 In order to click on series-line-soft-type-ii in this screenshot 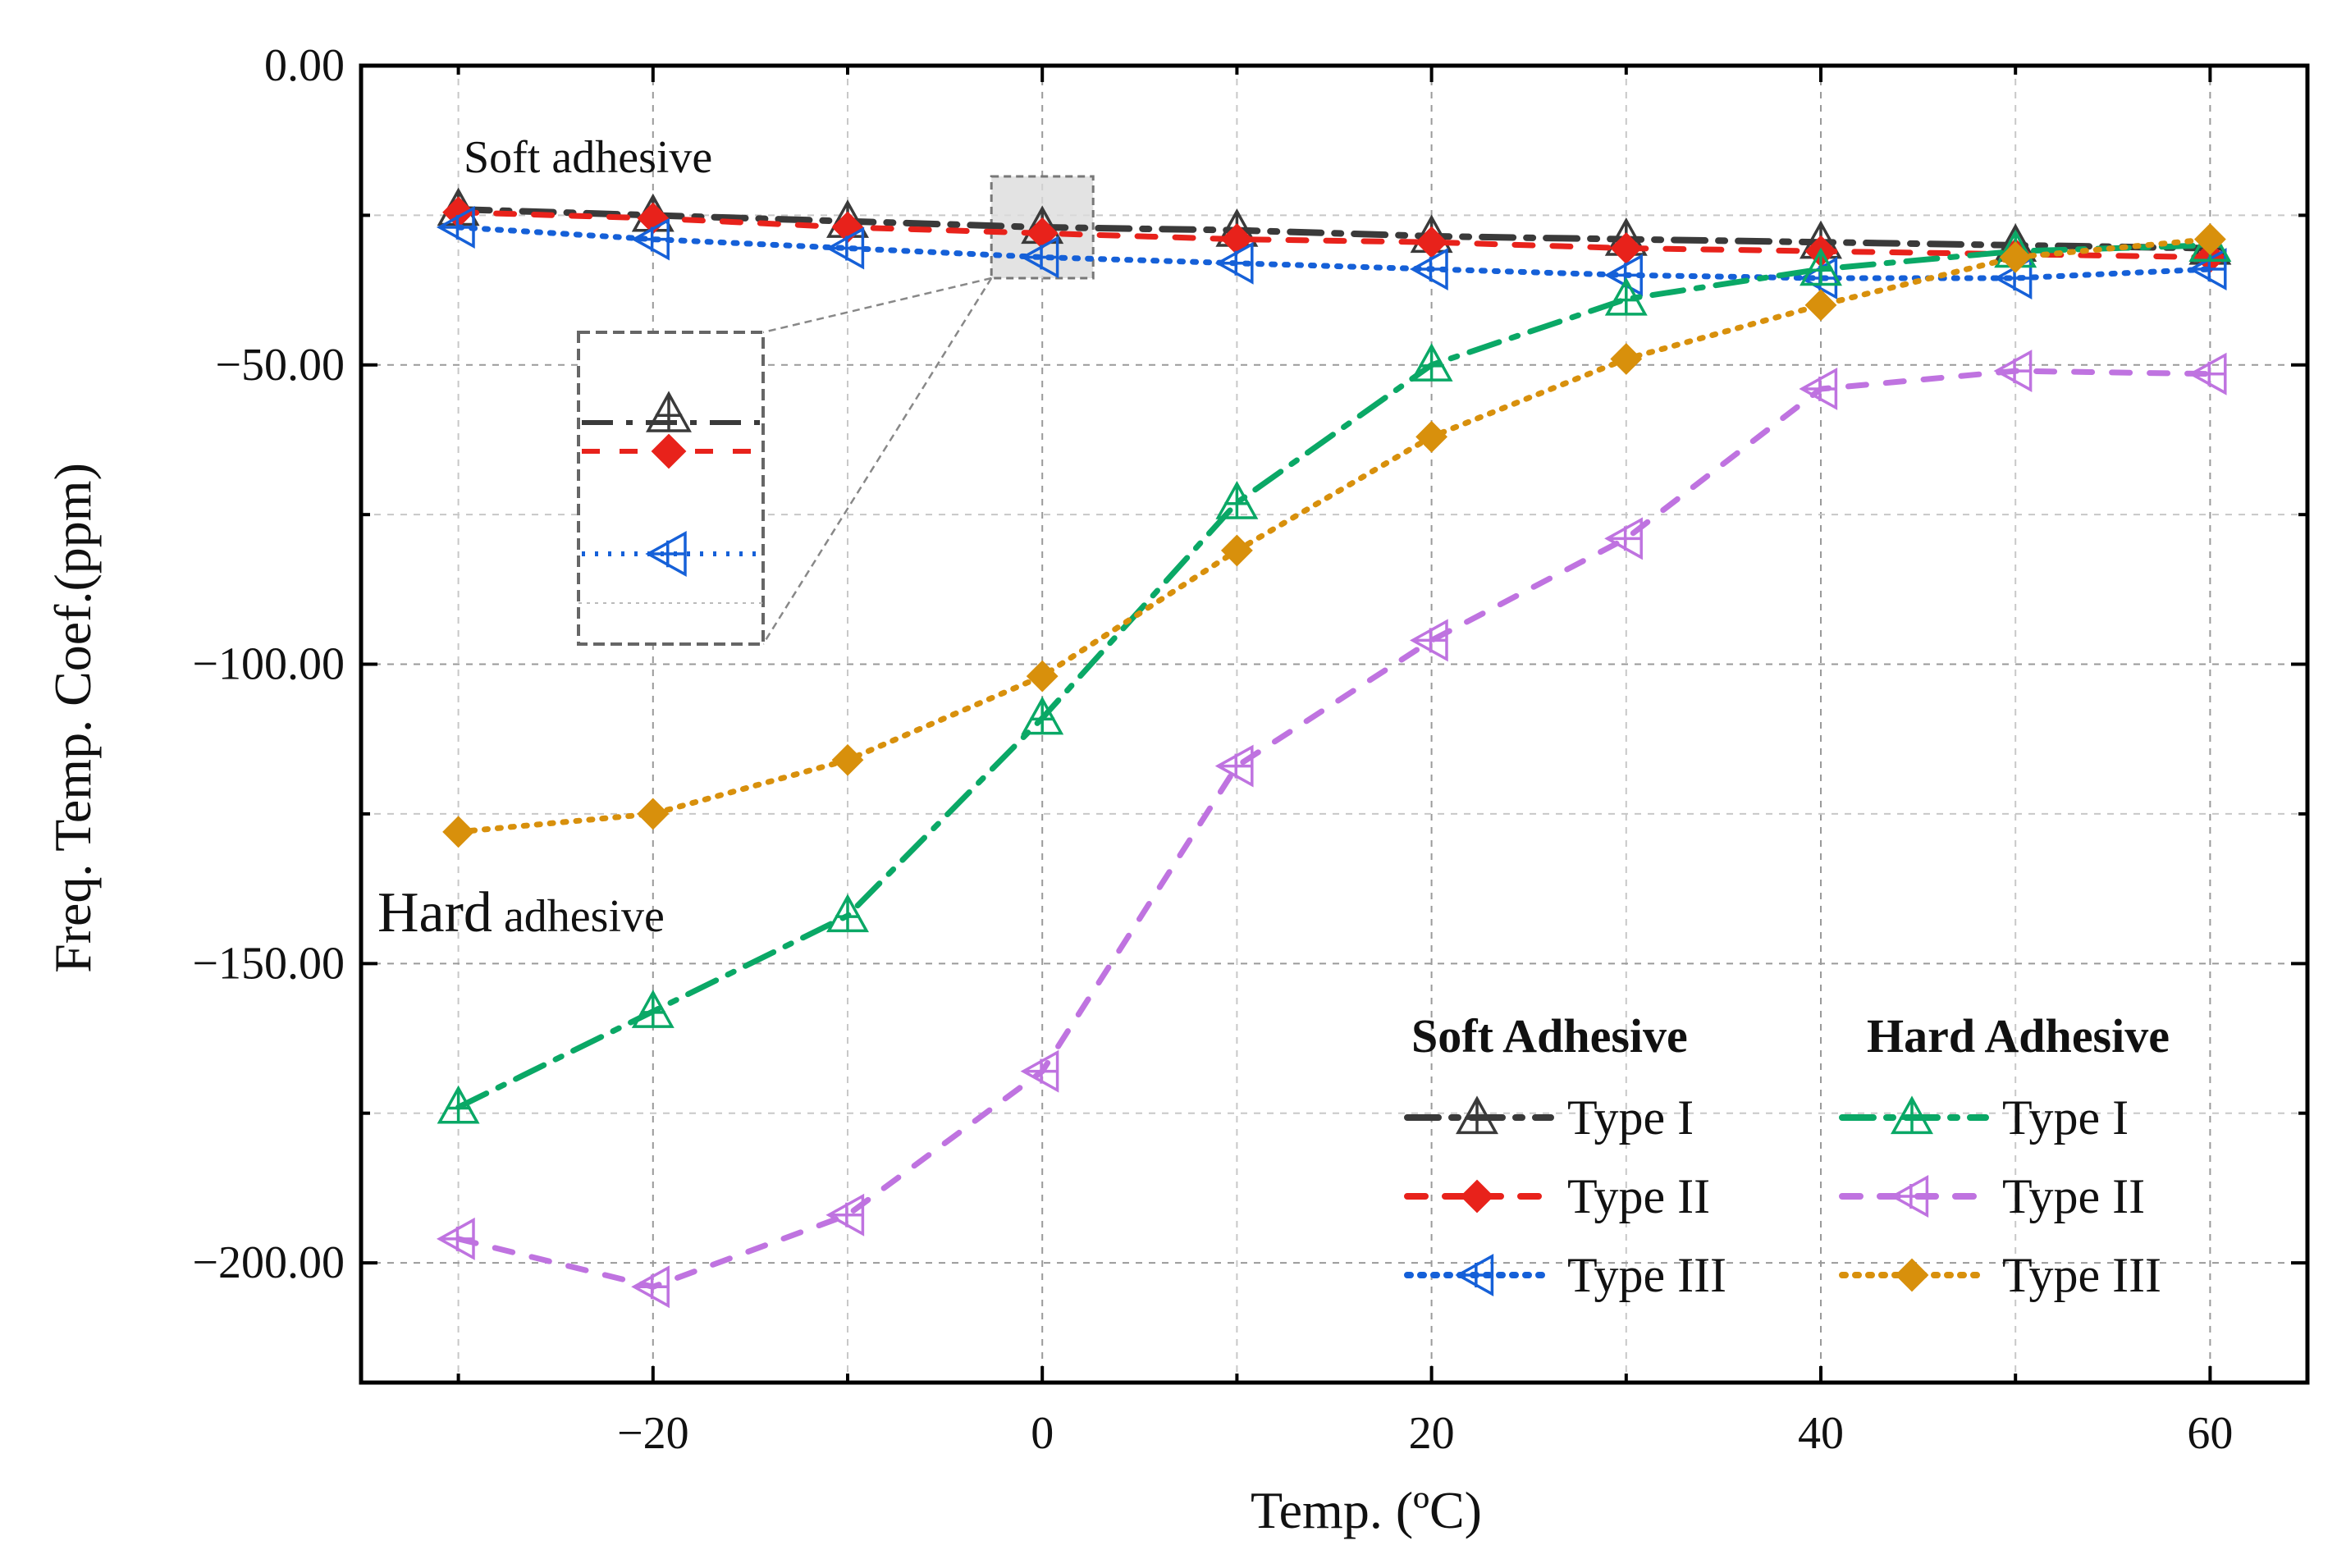, I will do `click(1334, 234)`.